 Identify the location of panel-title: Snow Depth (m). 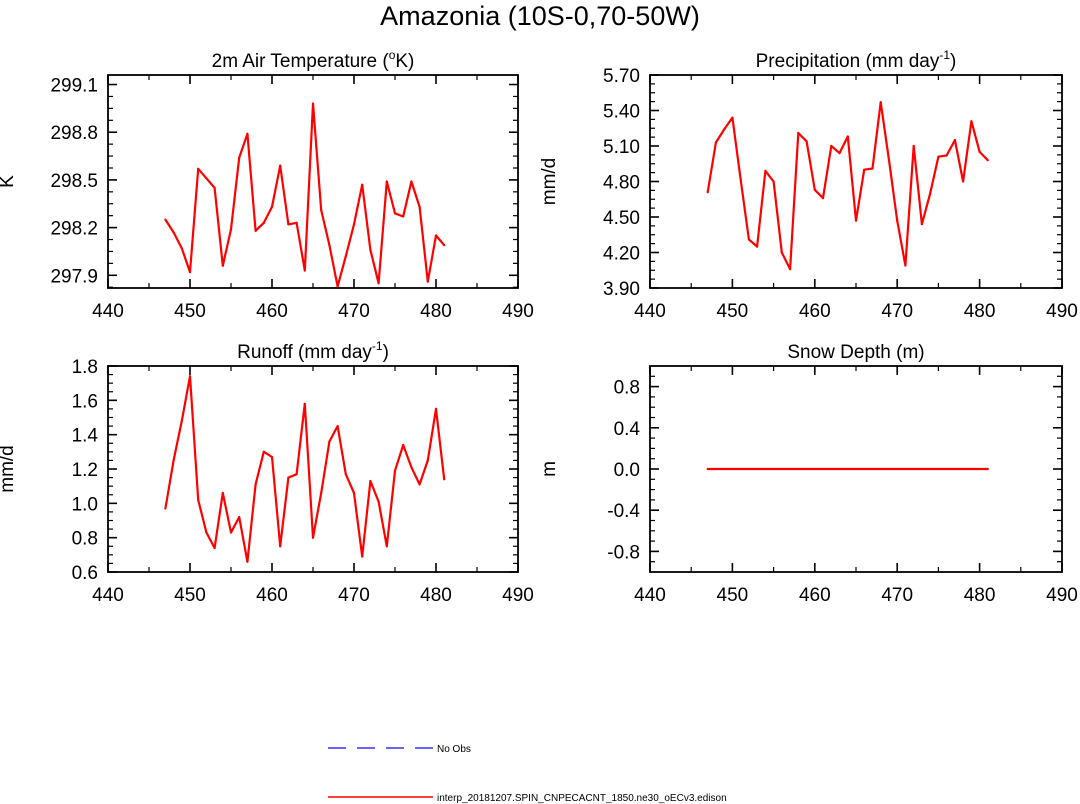
(855, 352).